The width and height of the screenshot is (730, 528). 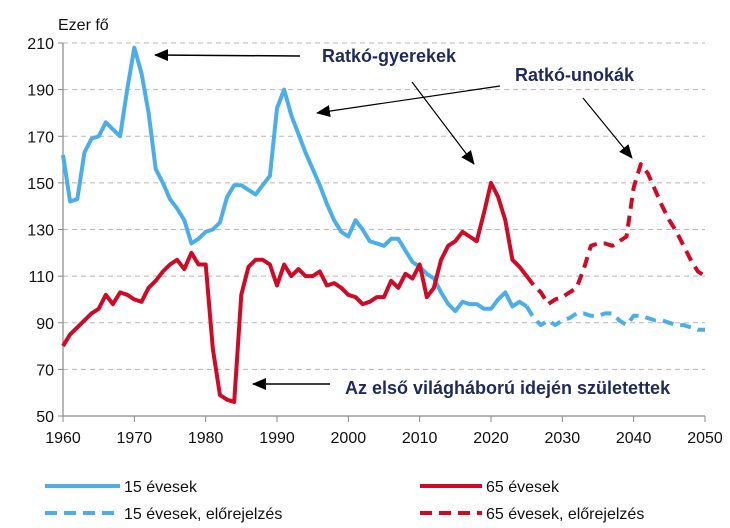 I want to click on arrow-ratko-gyerekek-1970, so click(x=227, y=55).